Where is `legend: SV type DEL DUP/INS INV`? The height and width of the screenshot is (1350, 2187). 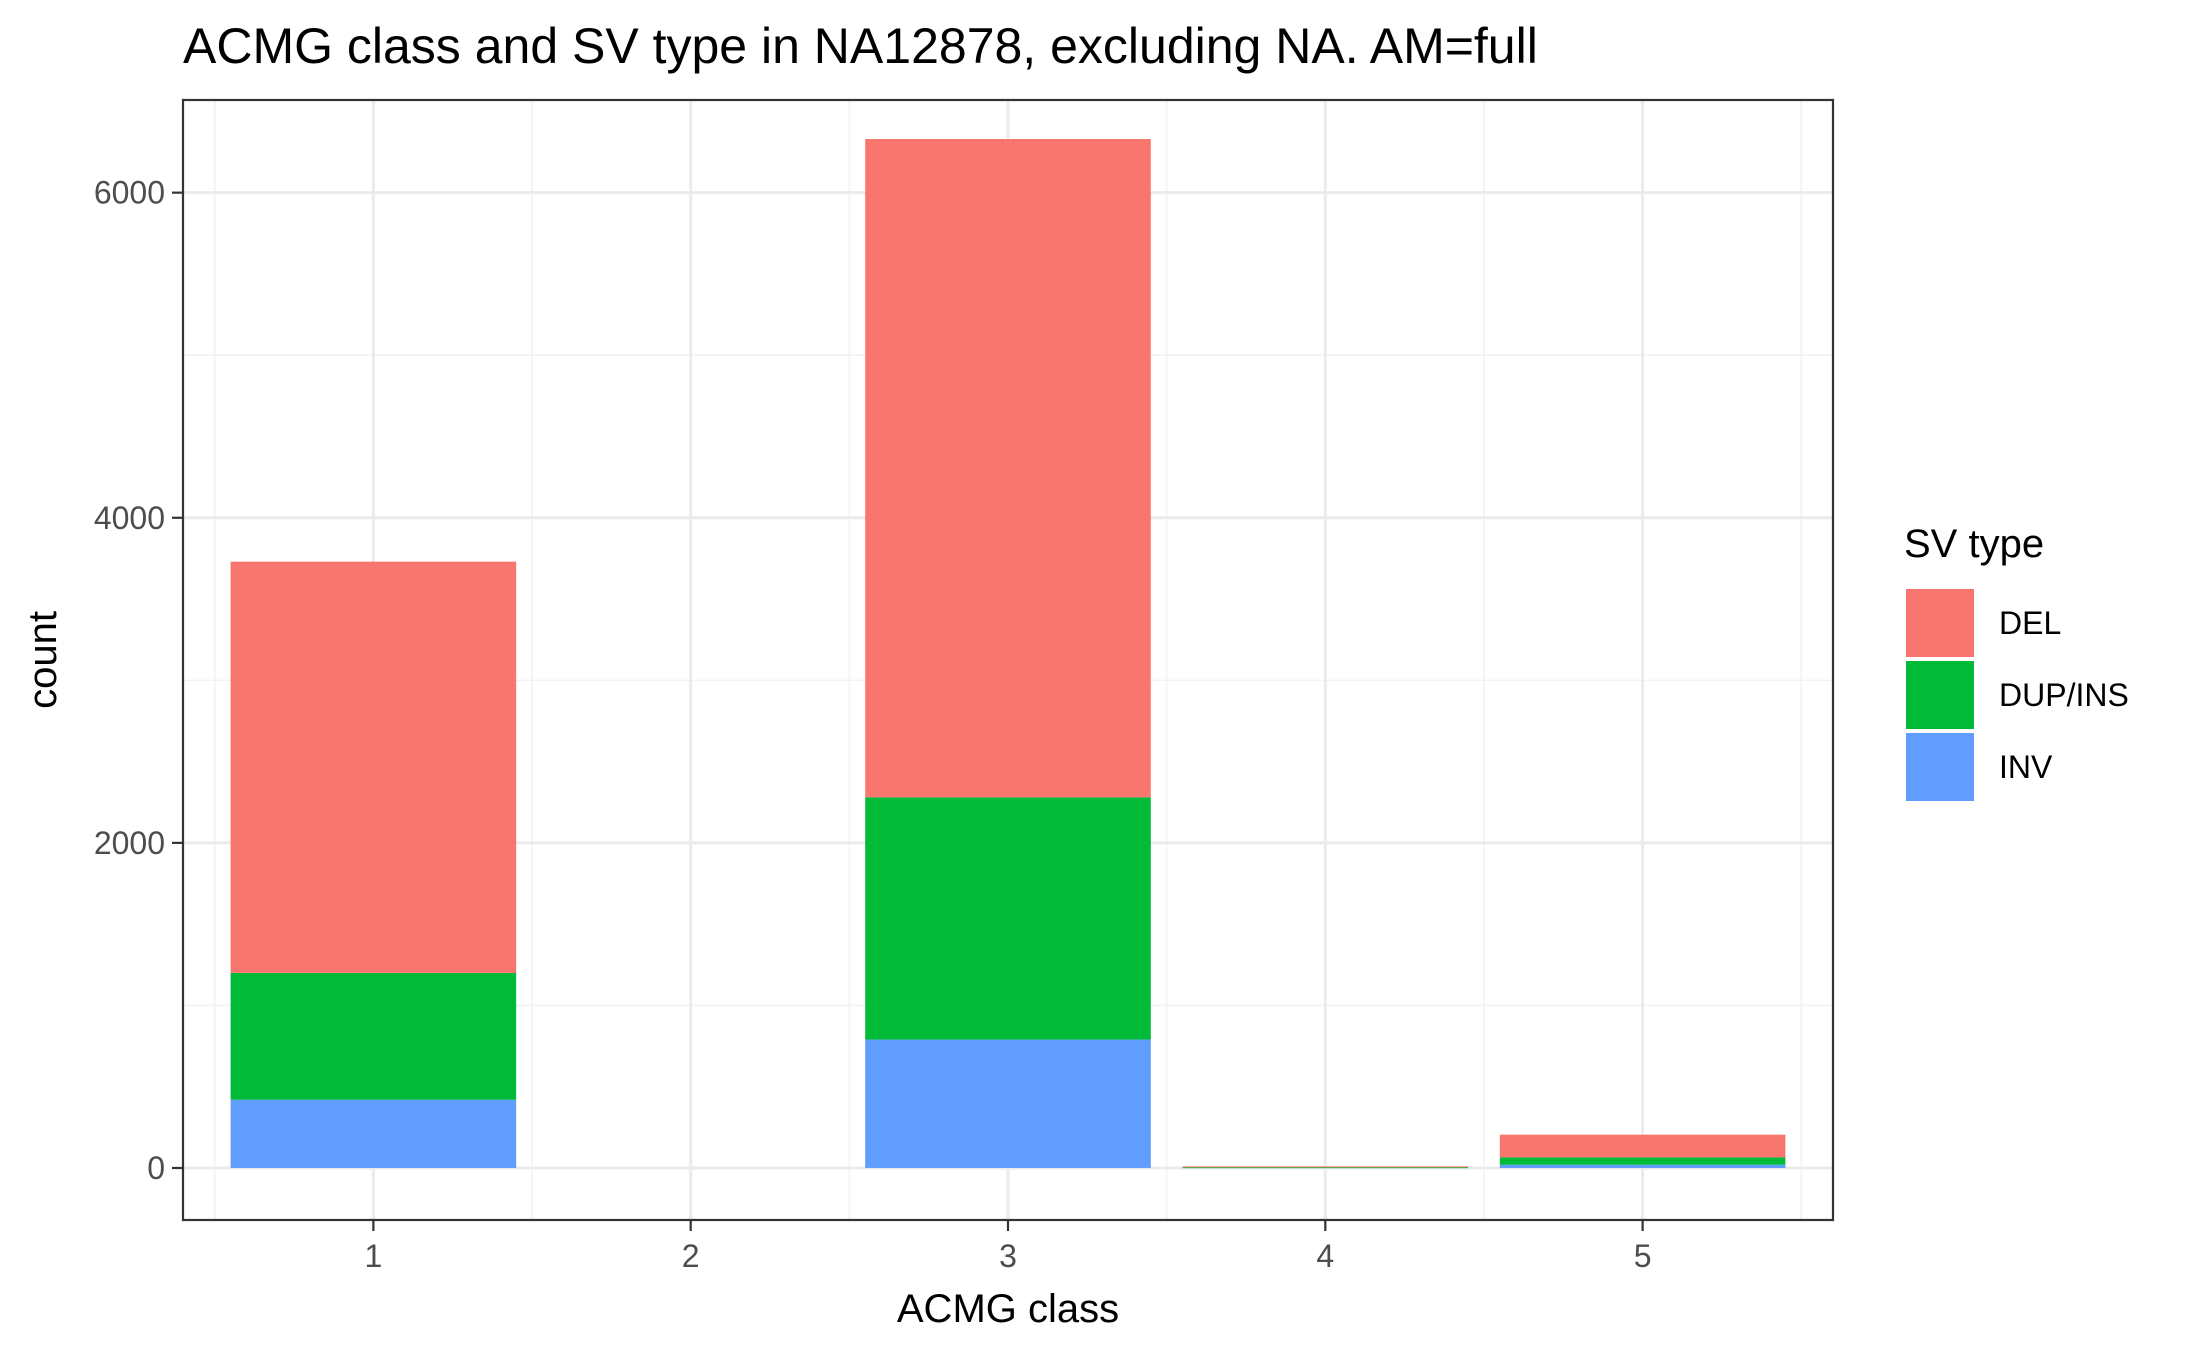
legend: SV type DEL DUP/INS INV is located at coordinates (2016, 661).